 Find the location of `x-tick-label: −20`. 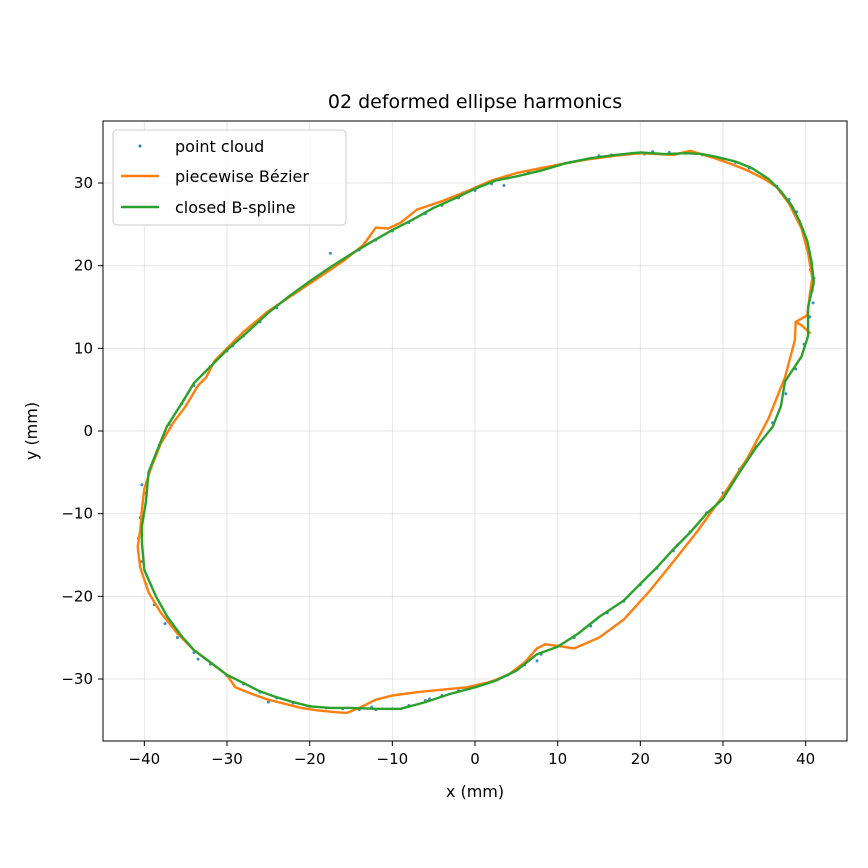

x-tick-label: −20 is located at coordinates (310, 759).